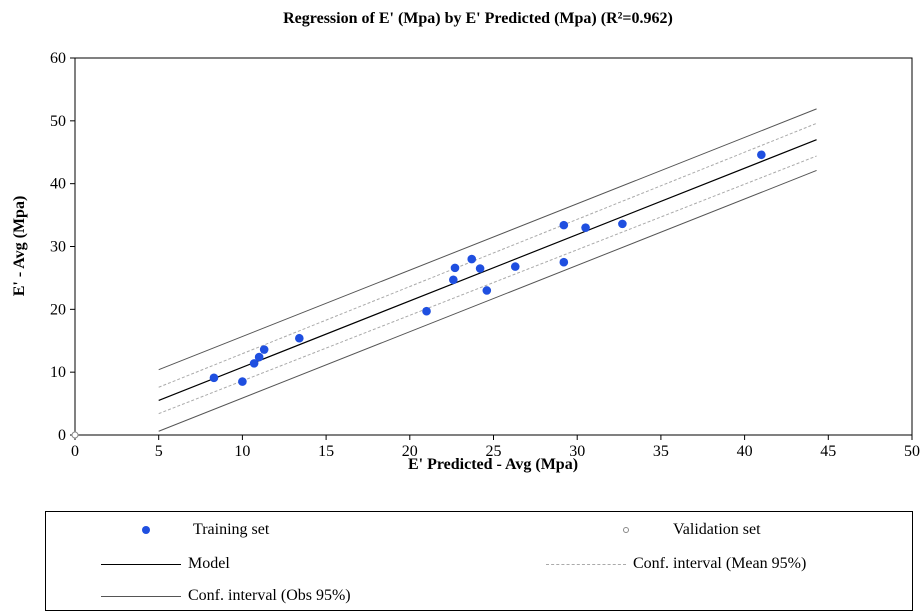  I want to click on legend-item-model: Model, so click(165, 564).